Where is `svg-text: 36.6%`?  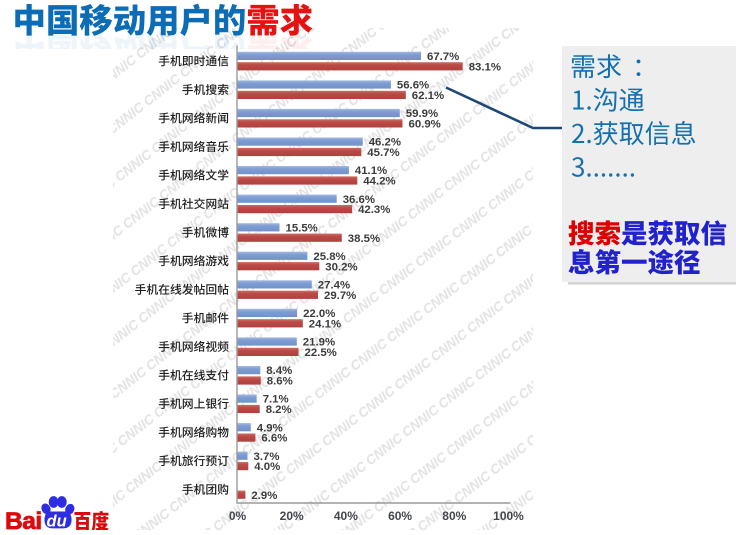
svg-text: 36.6% is located at coordinates (359, 200).